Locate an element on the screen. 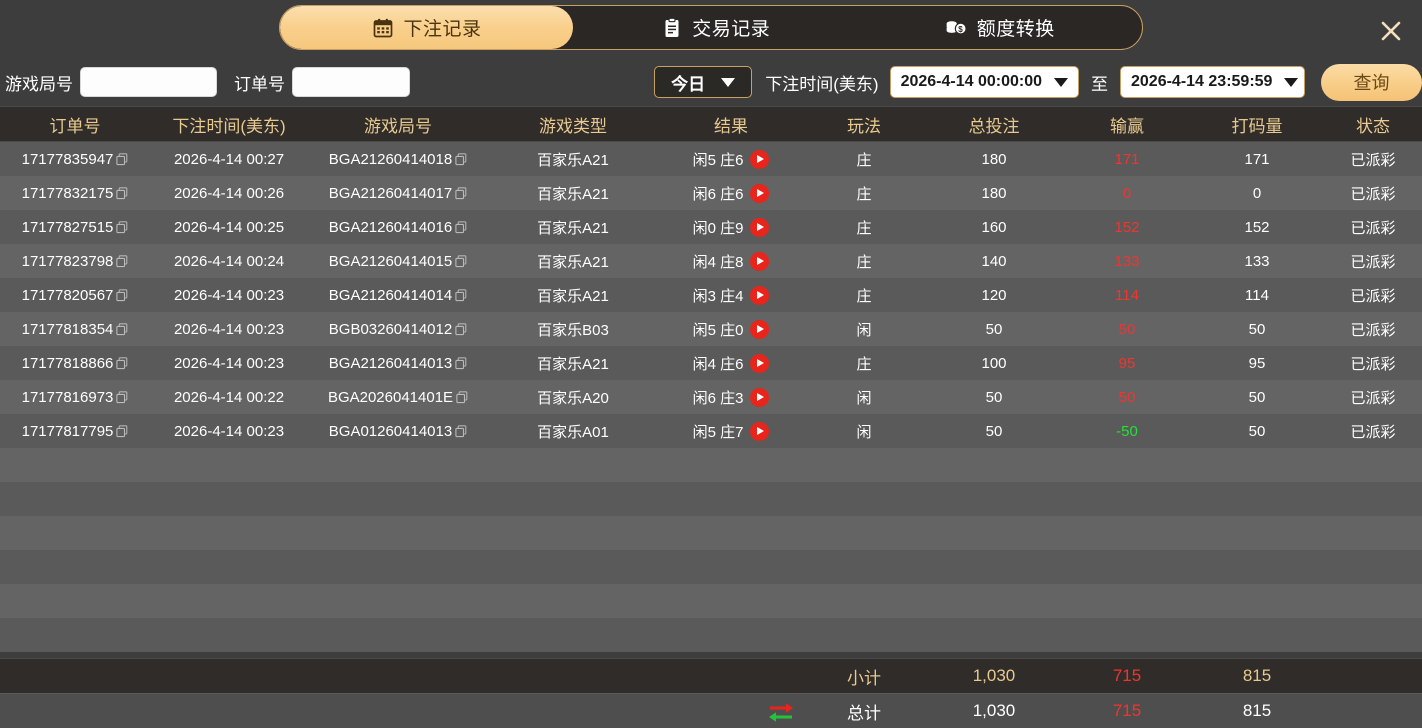 This screenshot has width=1422, height=728. cell-result: 闲5 庄7 is located at coordinates (731, 431).